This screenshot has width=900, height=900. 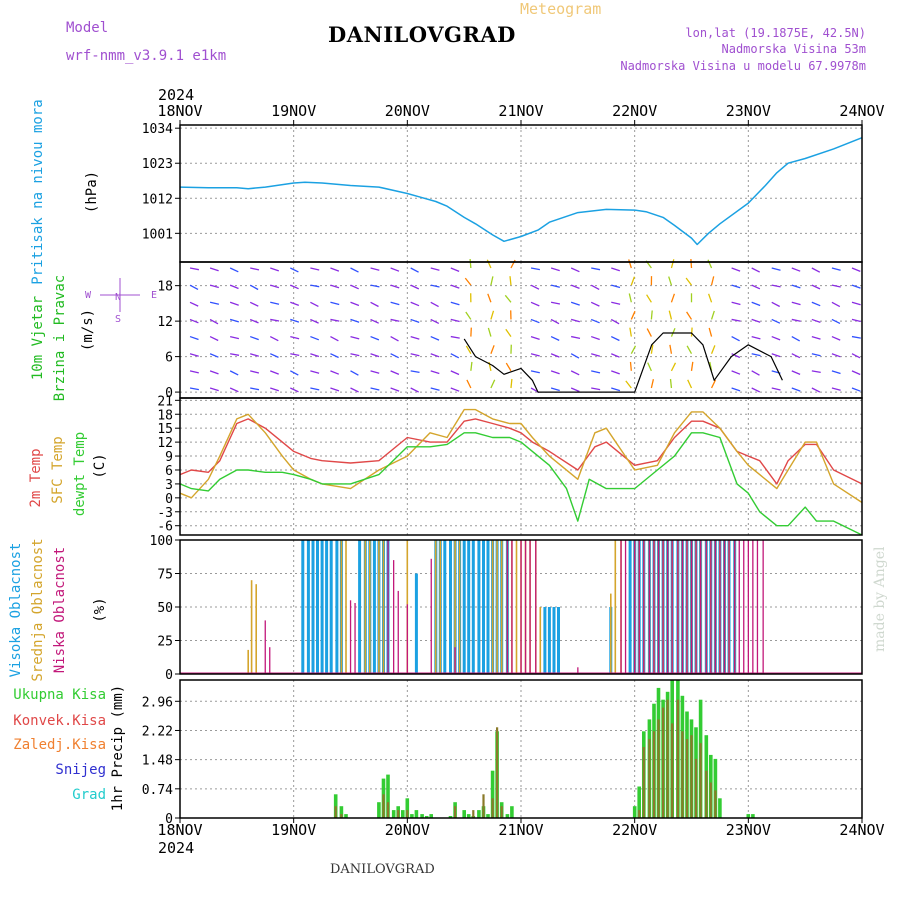 What do you see at coordinates (521, 607) in the screenshot?
I see `panel-frame-clouds` at bounding box center [521, 607].